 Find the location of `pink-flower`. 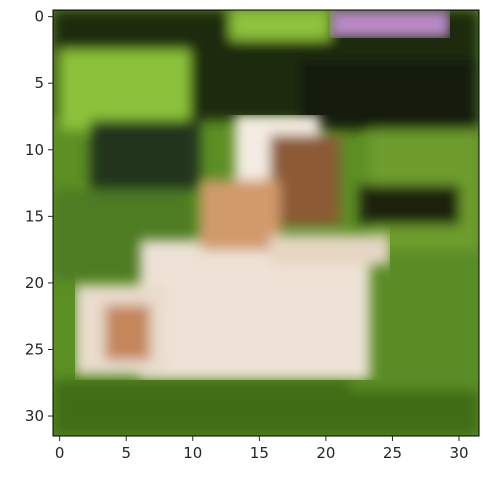

pink-flower is located at coordinates (390, 24).